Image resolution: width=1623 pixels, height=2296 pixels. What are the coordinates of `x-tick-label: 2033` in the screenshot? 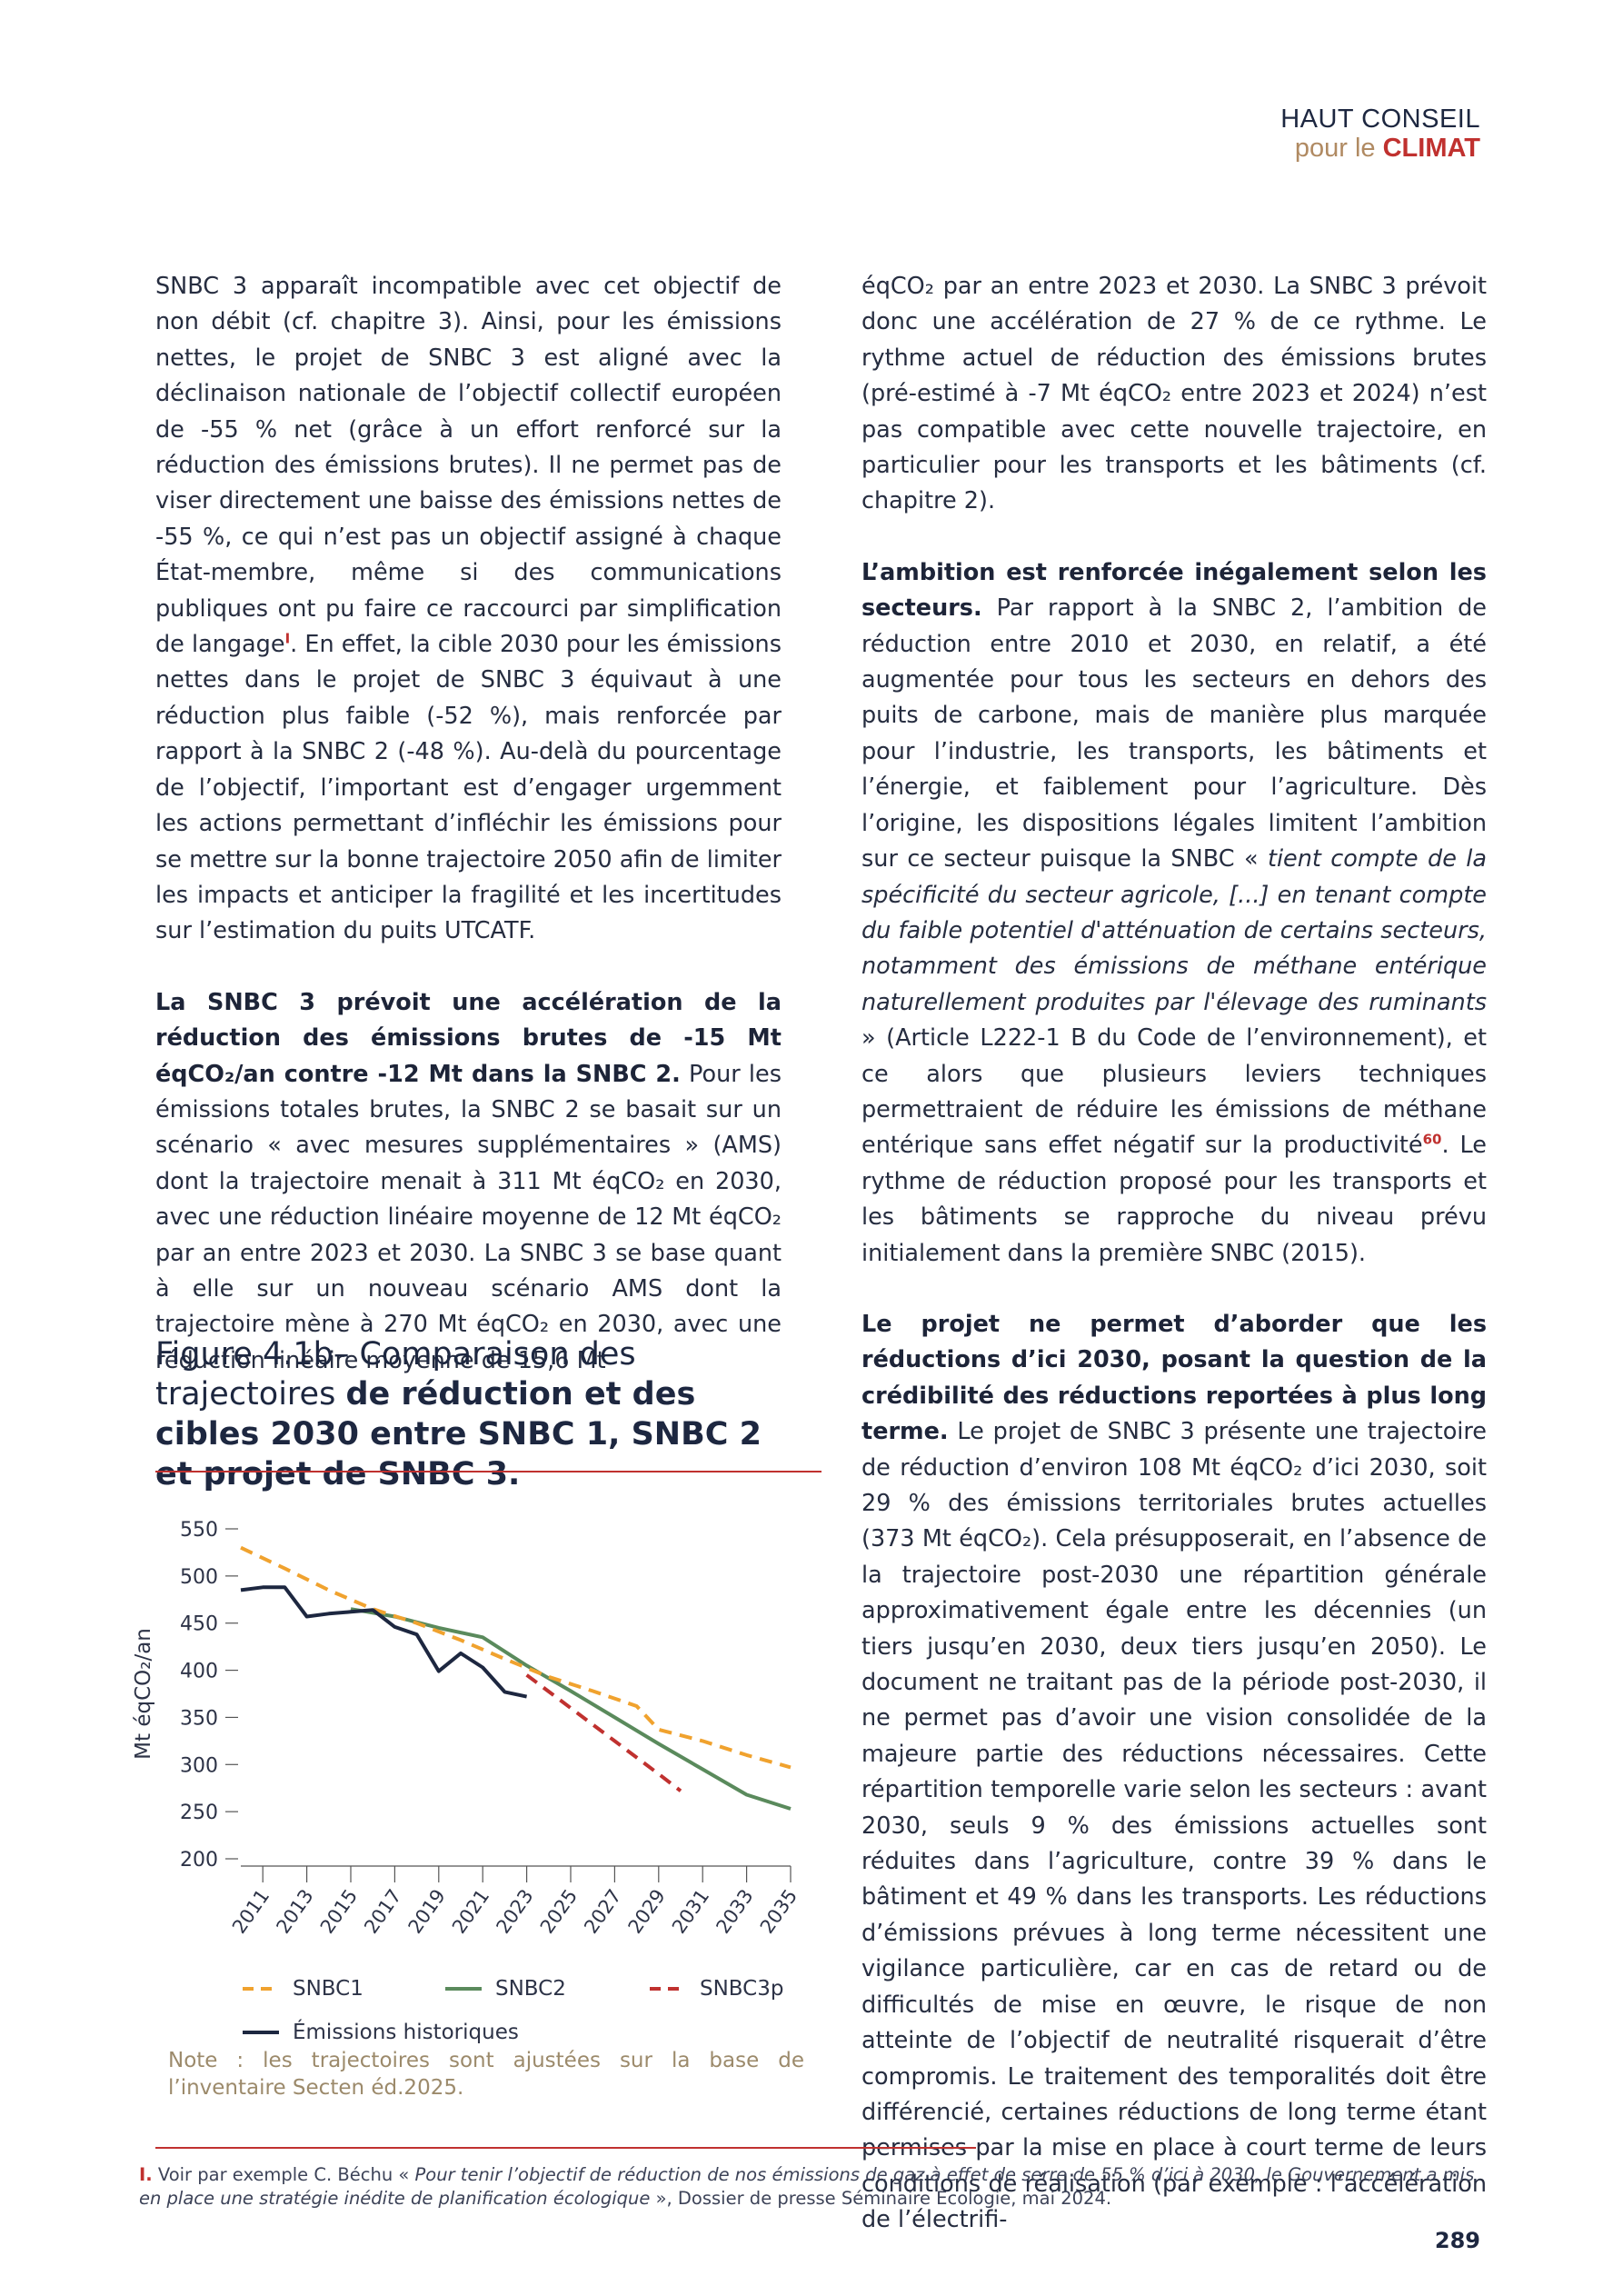 It's located at (735, 1911).